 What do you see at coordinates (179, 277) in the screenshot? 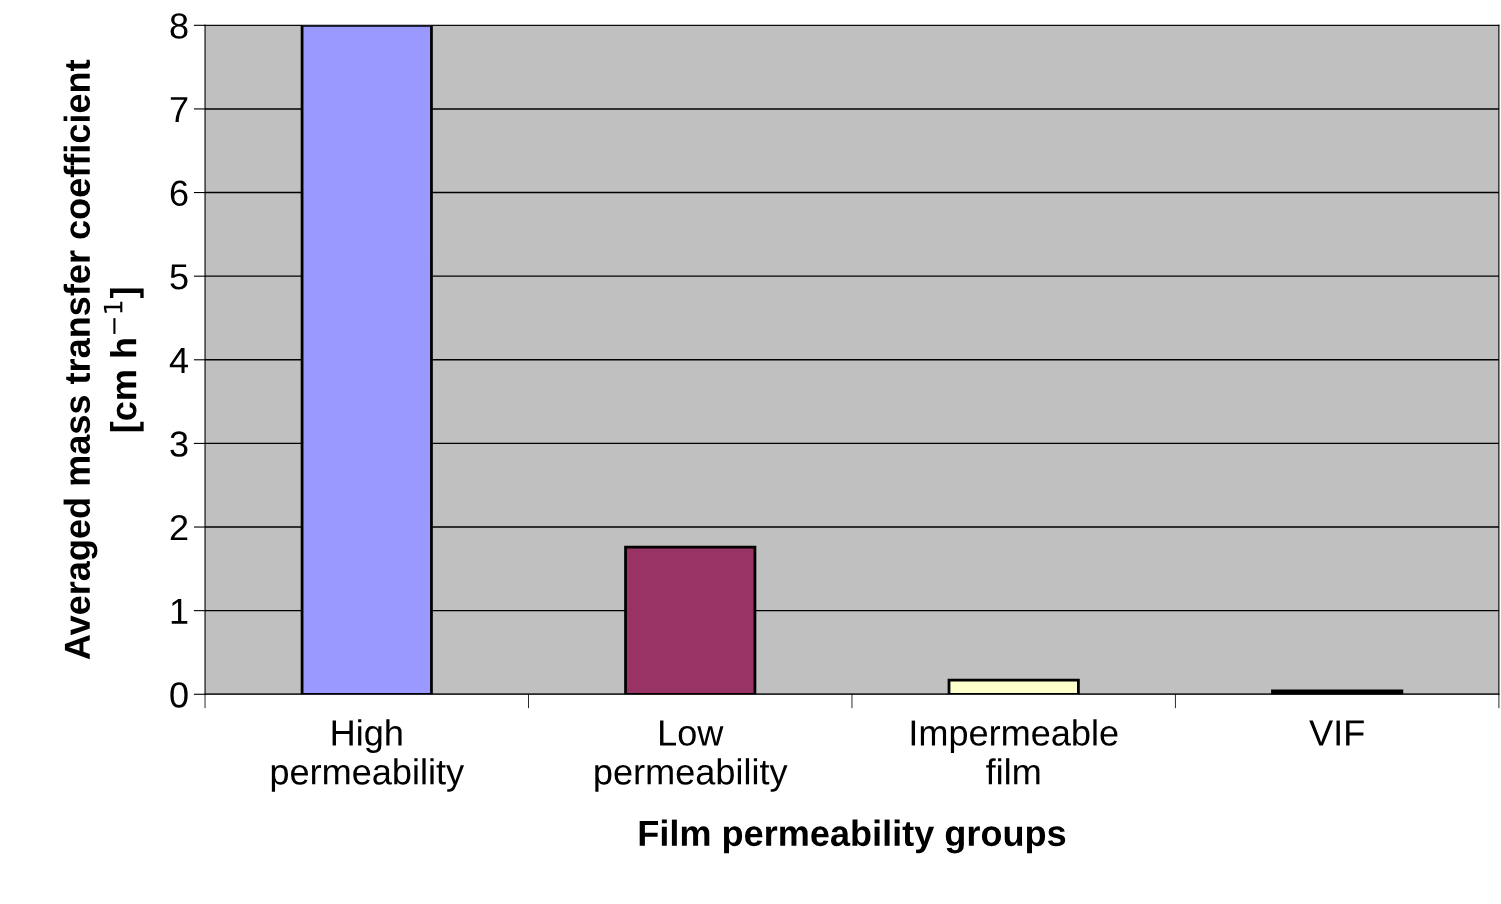
I see `y-tick-label: 5` at bounding box center [179, 277].